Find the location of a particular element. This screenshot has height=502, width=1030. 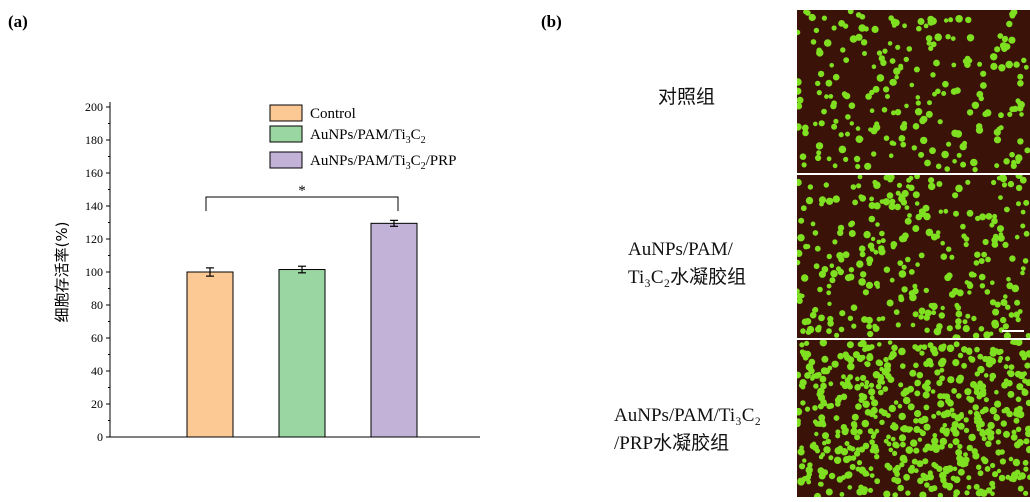

scale-bar is located at coordinates (1013, 331).